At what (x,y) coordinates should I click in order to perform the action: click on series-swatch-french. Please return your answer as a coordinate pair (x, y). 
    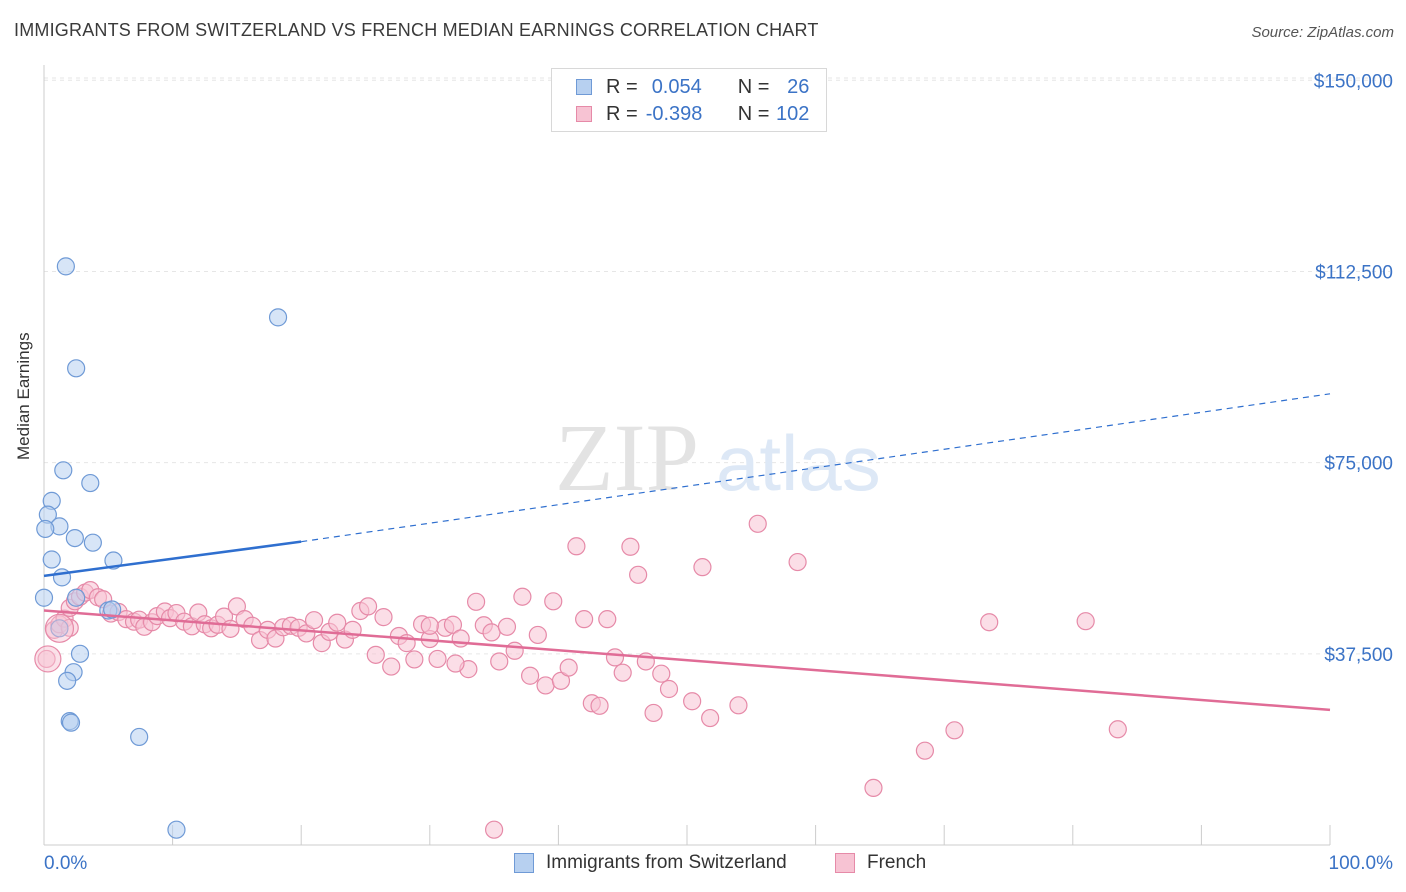
    Looking at the image, I should click on (845, 863).